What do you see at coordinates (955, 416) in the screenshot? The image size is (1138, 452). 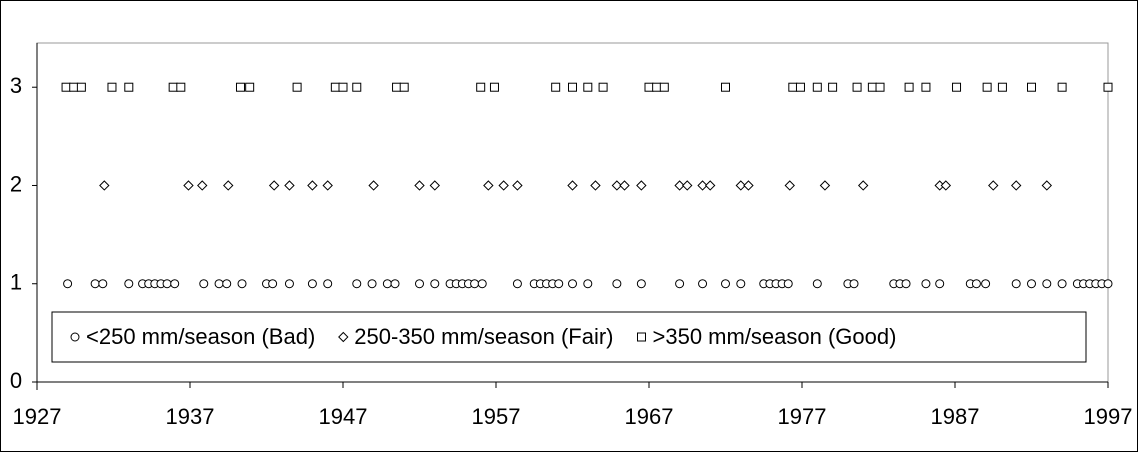 I see `x-tick-label: 1987` at bounding box center [955, 416].